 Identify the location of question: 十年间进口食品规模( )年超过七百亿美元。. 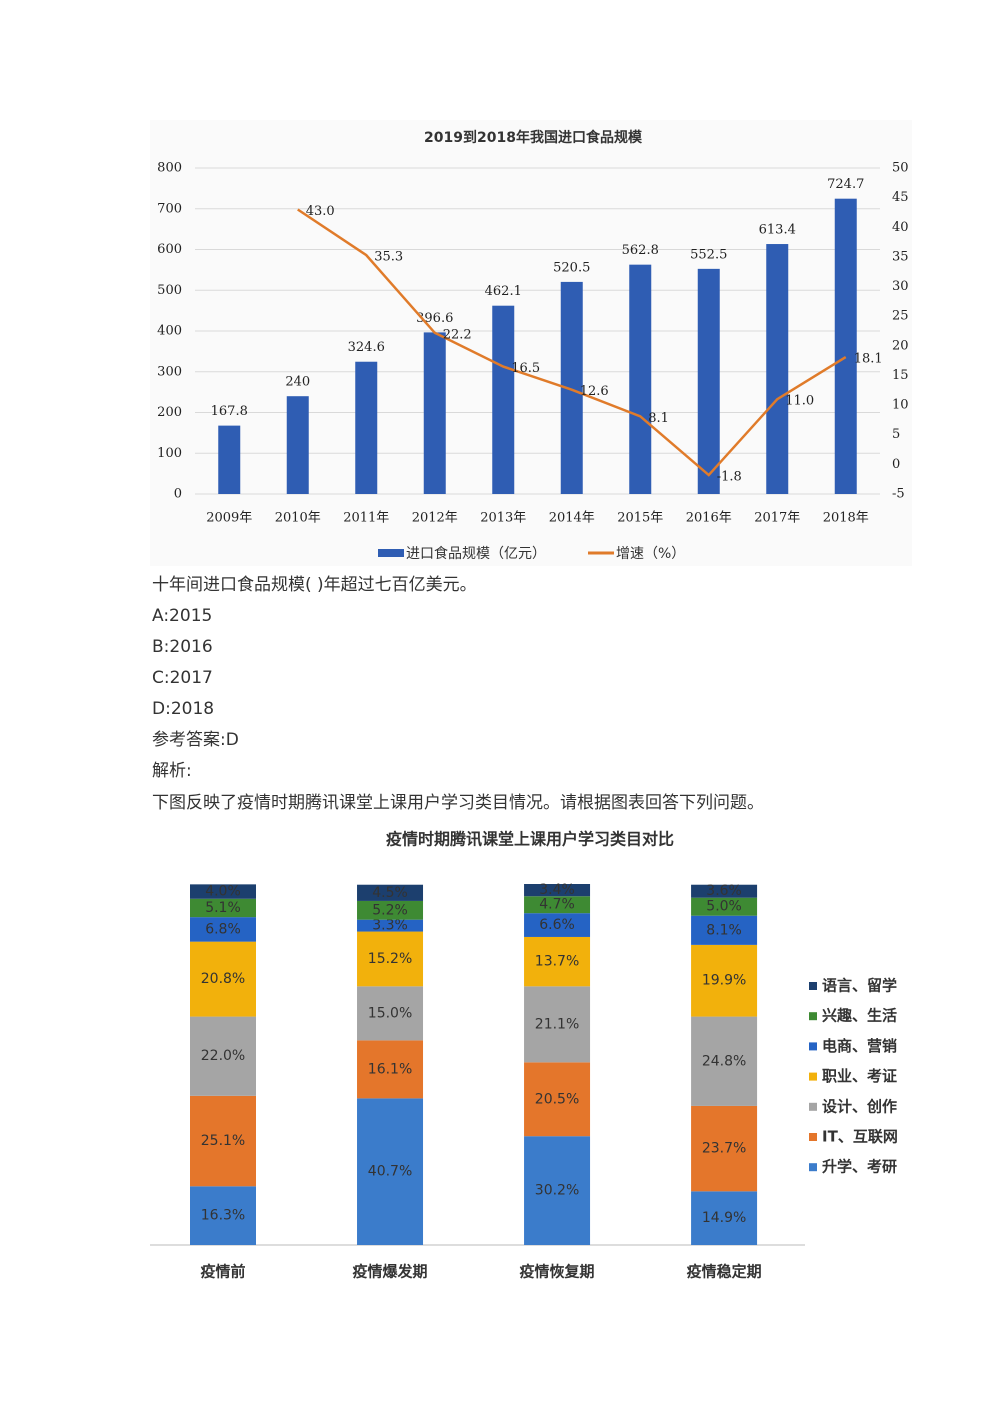
(314, 585).